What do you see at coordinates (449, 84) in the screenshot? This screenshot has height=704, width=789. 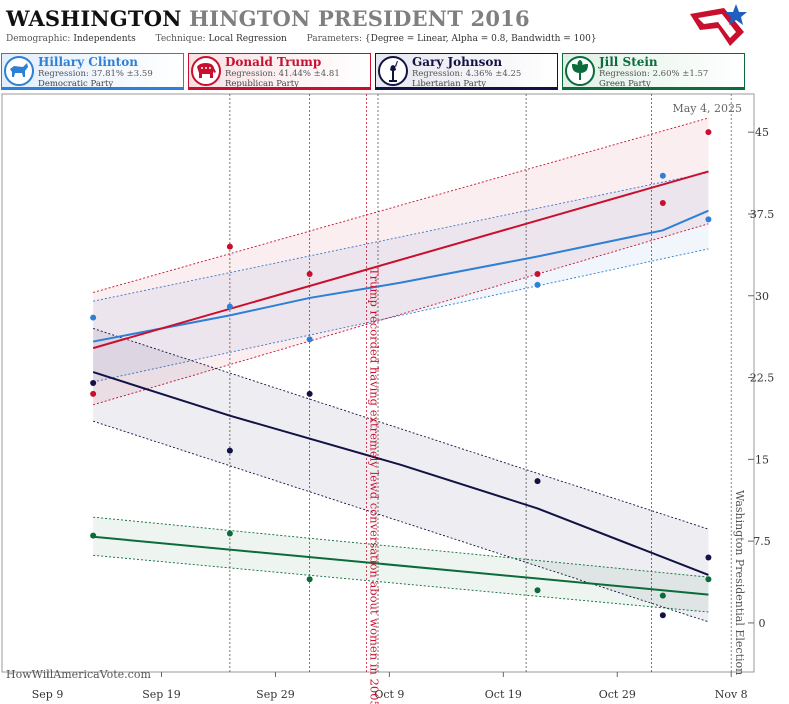 I see `candidate-party: Libertarian Party` at bounding box center [449, 84].